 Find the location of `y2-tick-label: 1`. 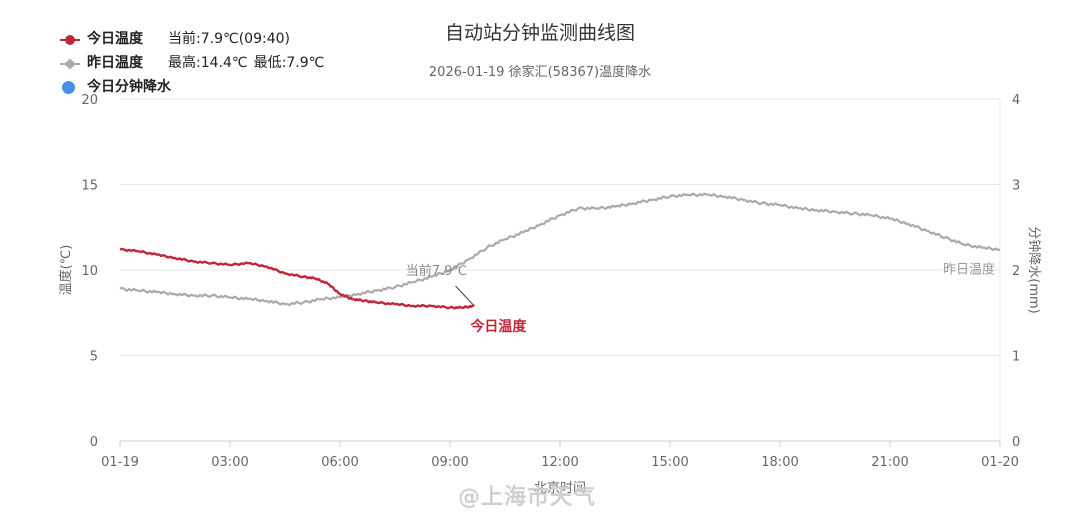

y2-tick-label: 1 is located at coordinates (1016, 357).